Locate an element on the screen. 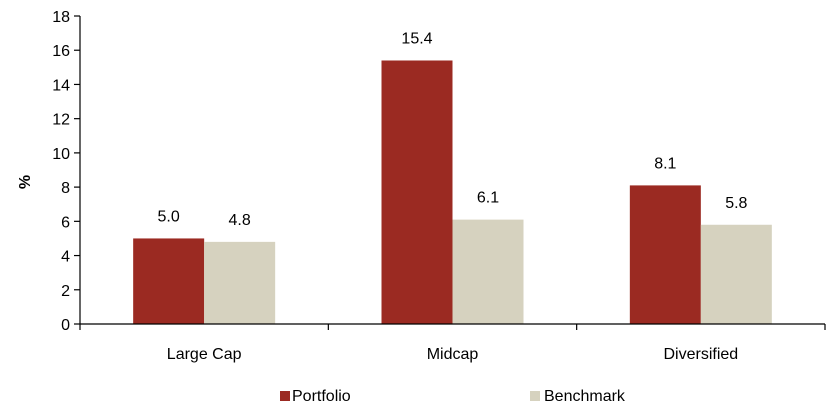 The width and height of the screenshot is (830, 408). y-tick-label: 18 is located at coordinates (61, 17).